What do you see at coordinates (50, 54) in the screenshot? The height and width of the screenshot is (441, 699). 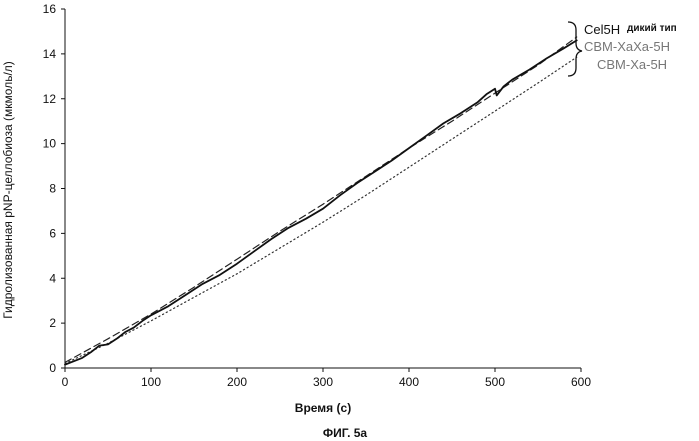 I see `y-tick-label: 14` at bounding box center [50, 54].